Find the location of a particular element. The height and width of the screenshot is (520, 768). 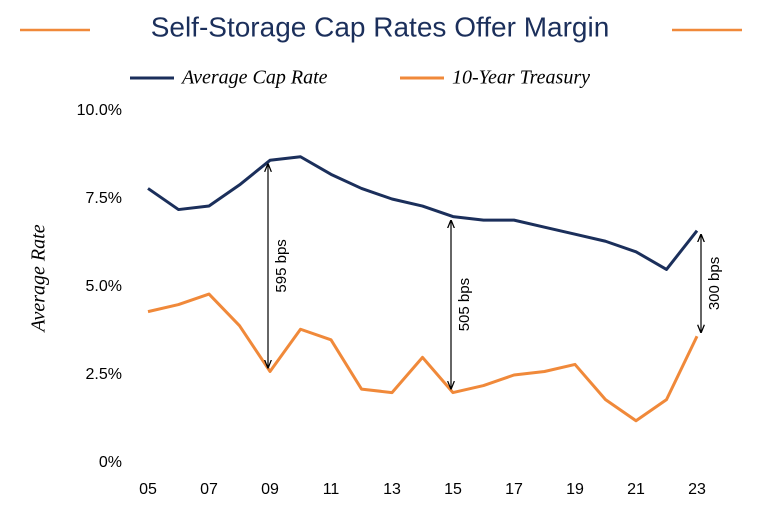

x-tick-label: 23 is located at coordinates (697, 489).